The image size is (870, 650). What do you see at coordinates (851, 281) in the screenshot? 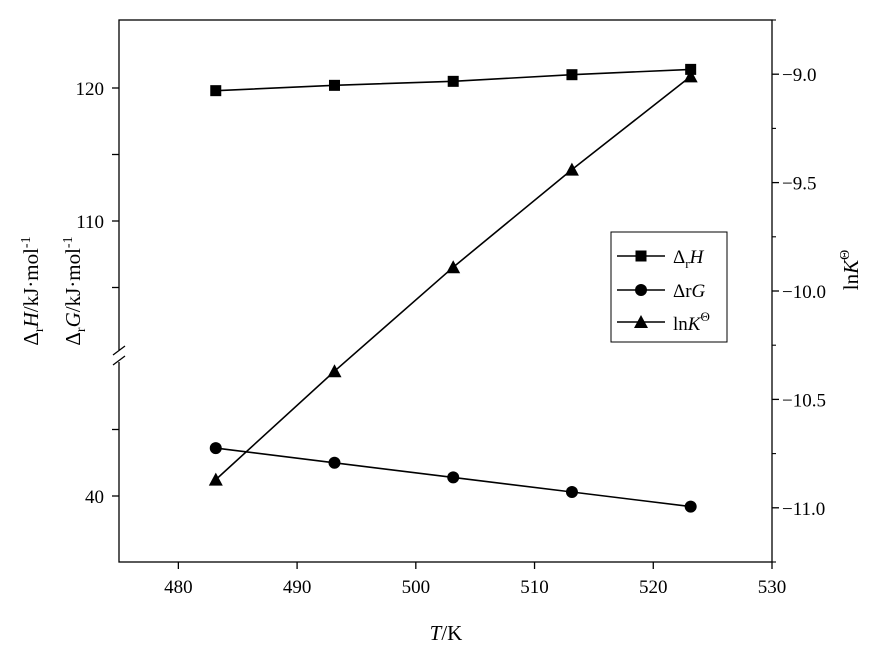
I see `right-title-pre: ln` at bounding box center [851, 281].